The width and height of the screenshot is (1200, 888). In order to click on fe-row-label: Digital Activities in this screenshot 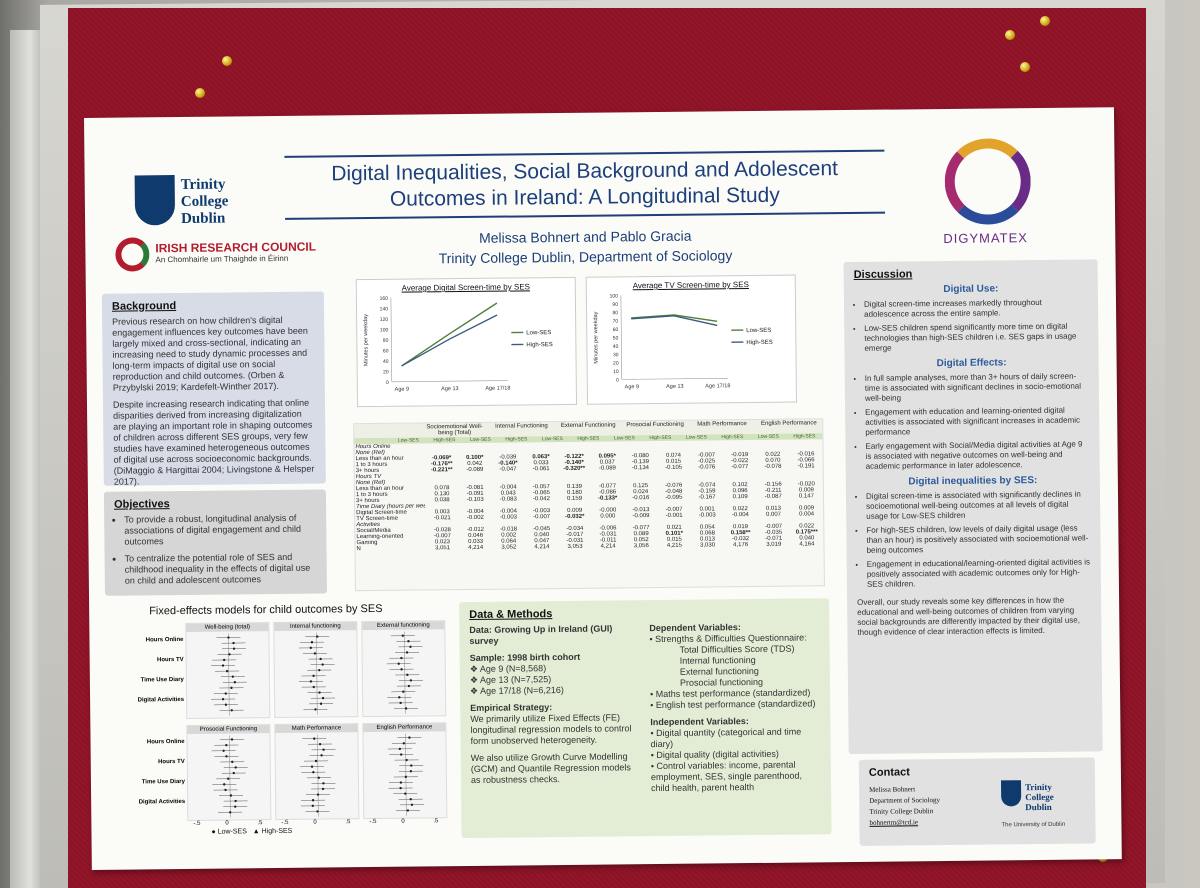, I will do `click(161, 700)`.